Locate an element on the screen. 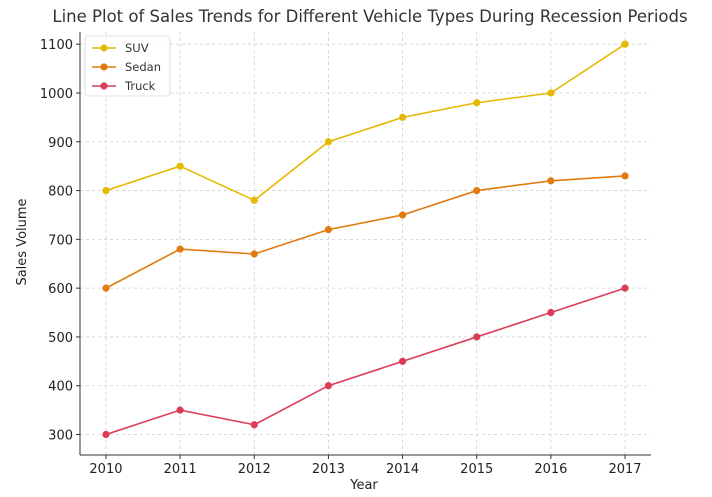  legend: SUV Sedan Truck is located at coordinates (127, 66).